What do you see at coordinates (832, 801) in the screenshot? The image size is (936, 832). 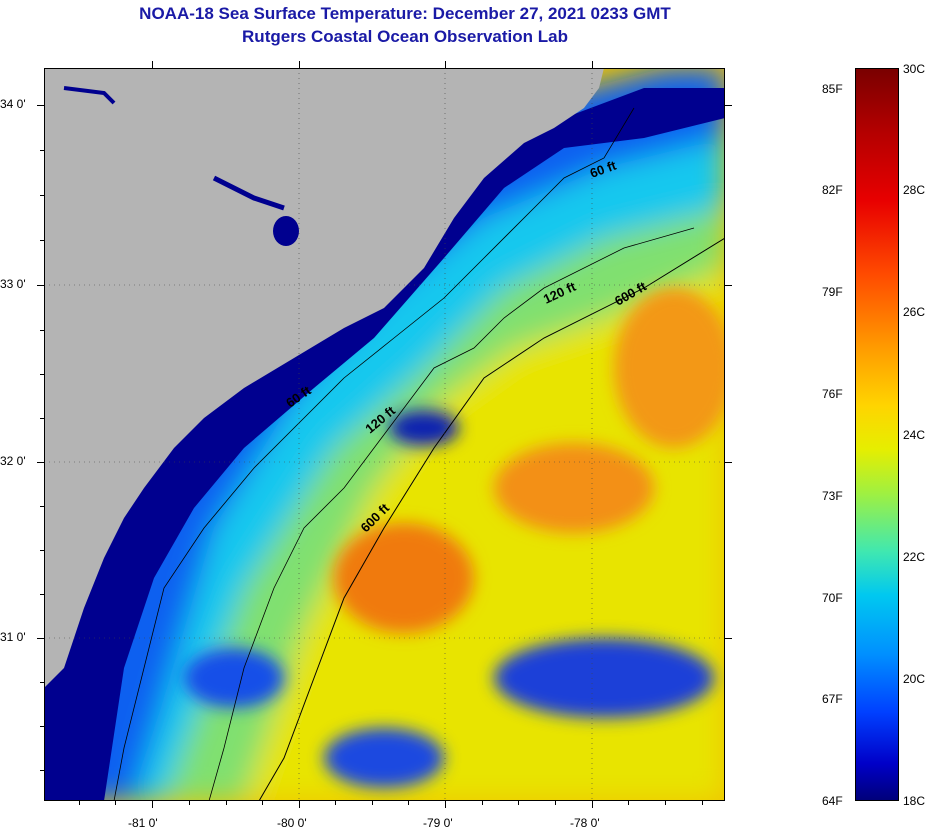 I see `colorbar-fahrenheit-label: 64F` at bounding box center [832, 801].